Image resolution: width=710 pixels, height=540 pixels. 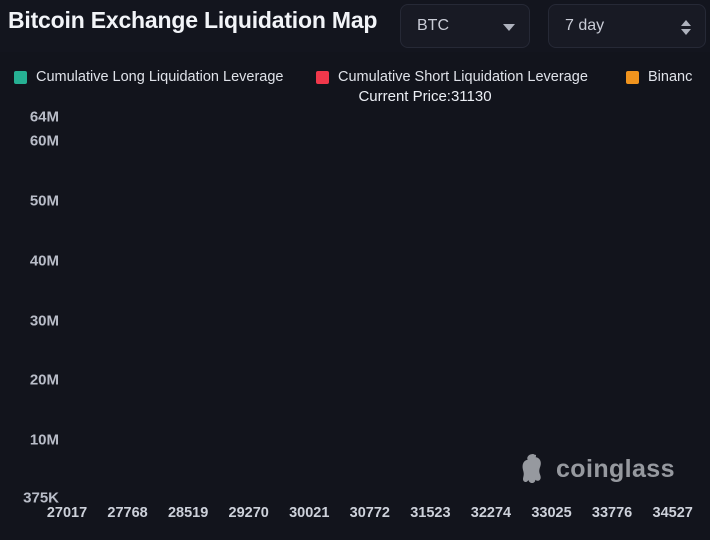 I want to click on legend-item-cumulative-short: Cumulative Short Liquidation Leverage, so click(x=452, y=77).